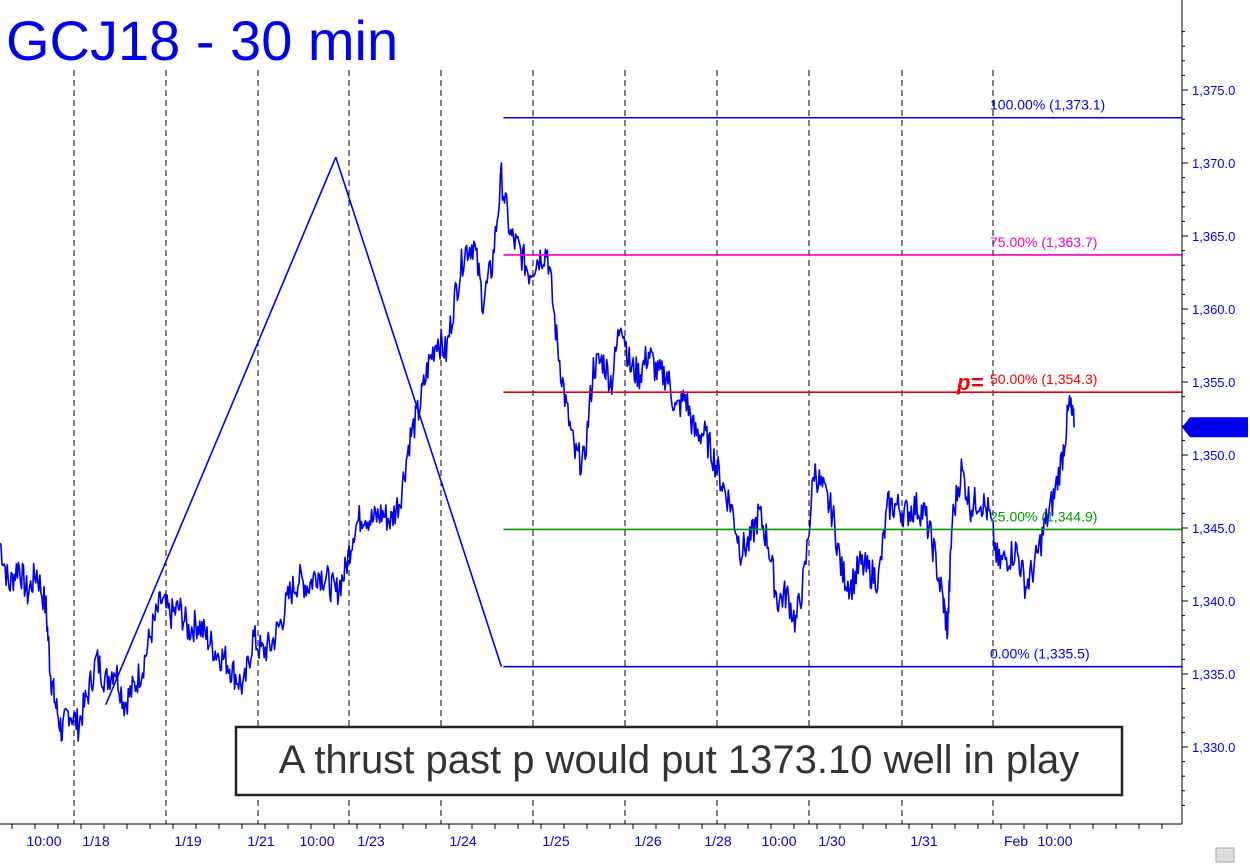 This screenshot has width=1250, height=866. I want to click on y-tick-label-4: 1,355.0, so click(1213, 382).